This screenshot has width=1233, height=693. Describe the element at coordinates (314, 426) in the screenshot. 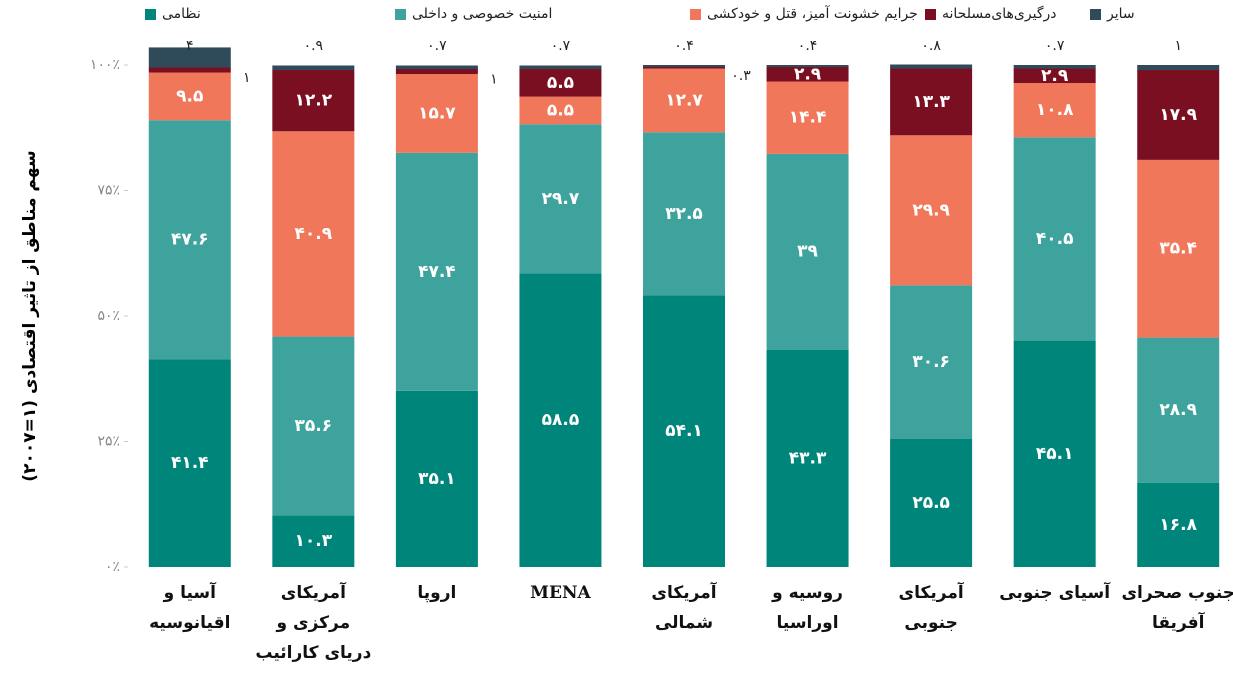

I see `value-label: ۳۵.۶` at that location.